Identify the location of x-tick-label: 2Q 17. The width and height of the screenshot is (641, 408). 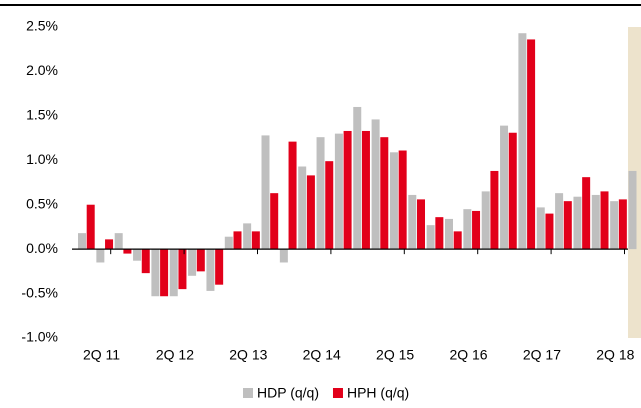
(542, 355).